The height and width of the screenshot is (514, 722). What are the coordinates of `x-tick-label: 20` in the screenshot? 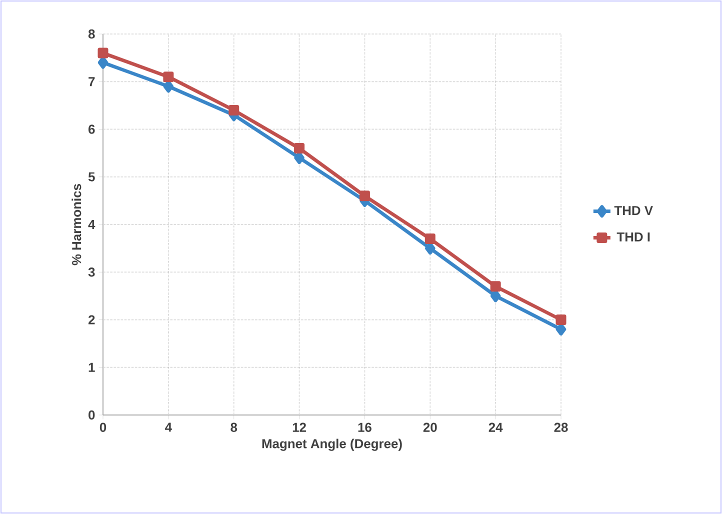 It's located at (430, 427).